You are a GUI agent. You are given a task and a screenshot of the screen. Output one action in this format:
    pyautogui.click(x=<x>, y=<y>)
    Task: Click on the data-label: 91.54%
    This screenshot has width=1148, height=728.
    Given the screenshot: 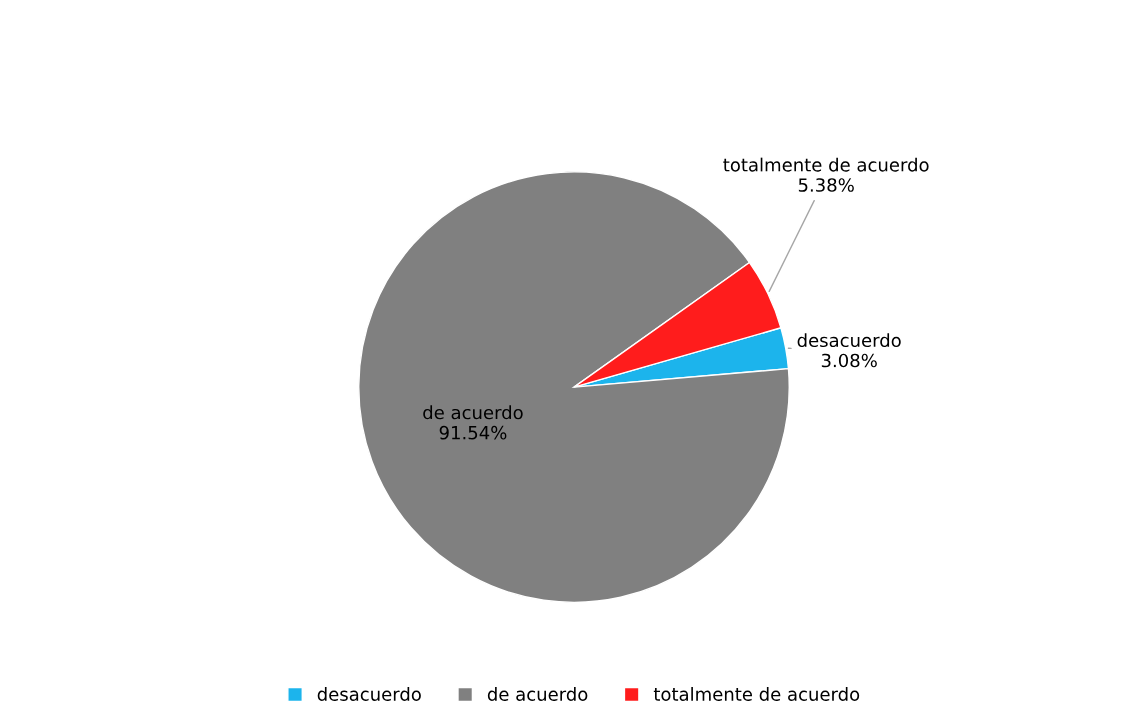 What is the action you would take?
    pyautogui.click(x=473, y=432)
    